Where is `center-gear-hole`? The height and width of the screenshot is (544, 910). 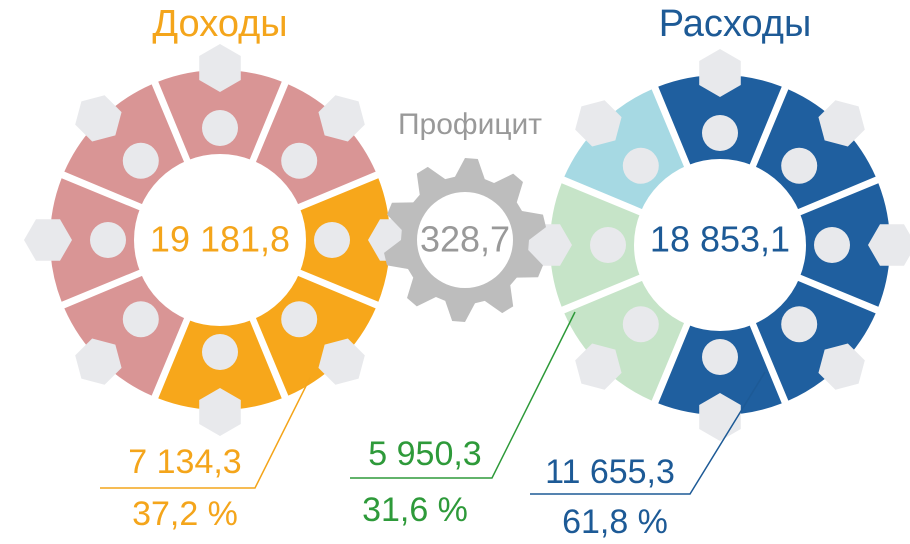
center-gear-hole is located at coordinates (465, 240).